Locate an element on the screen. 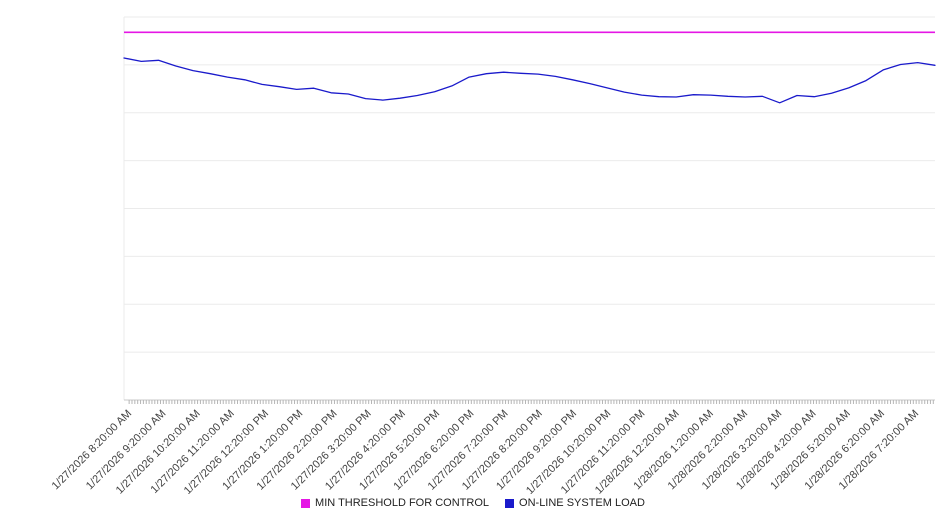  legend-swatch-online-system-load-icon is located at coordinates (510, 503).